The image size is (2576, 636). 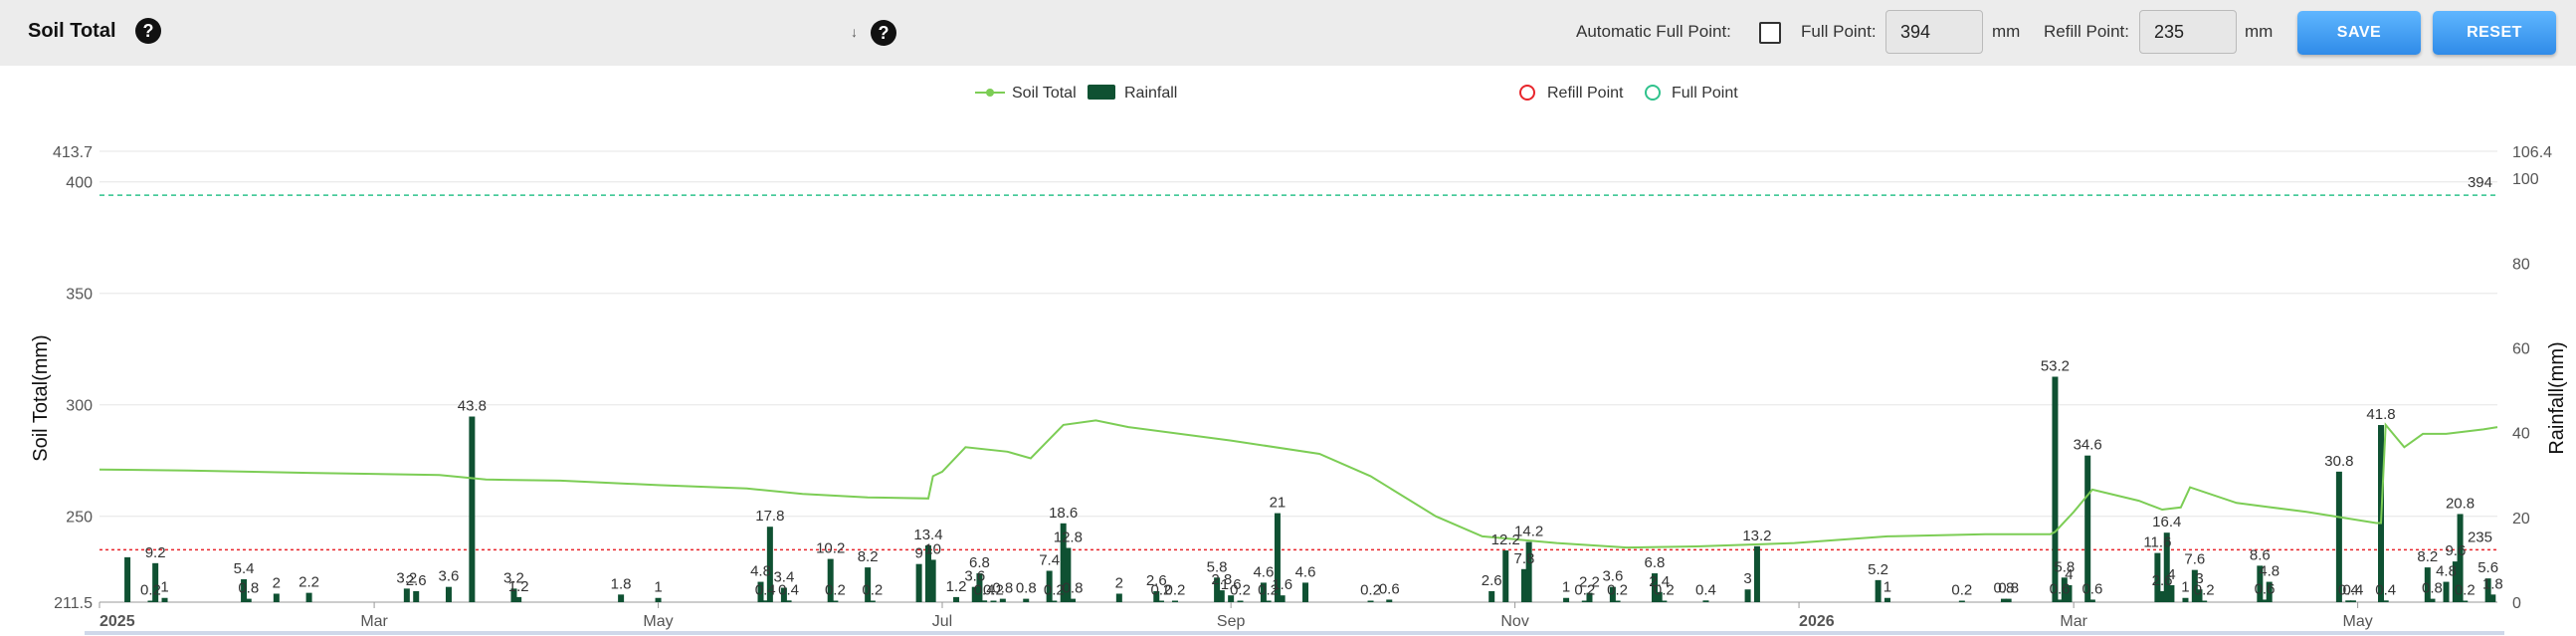 I want to click on rainfall-data-label: 20.8, so click(x=2460, y=503).